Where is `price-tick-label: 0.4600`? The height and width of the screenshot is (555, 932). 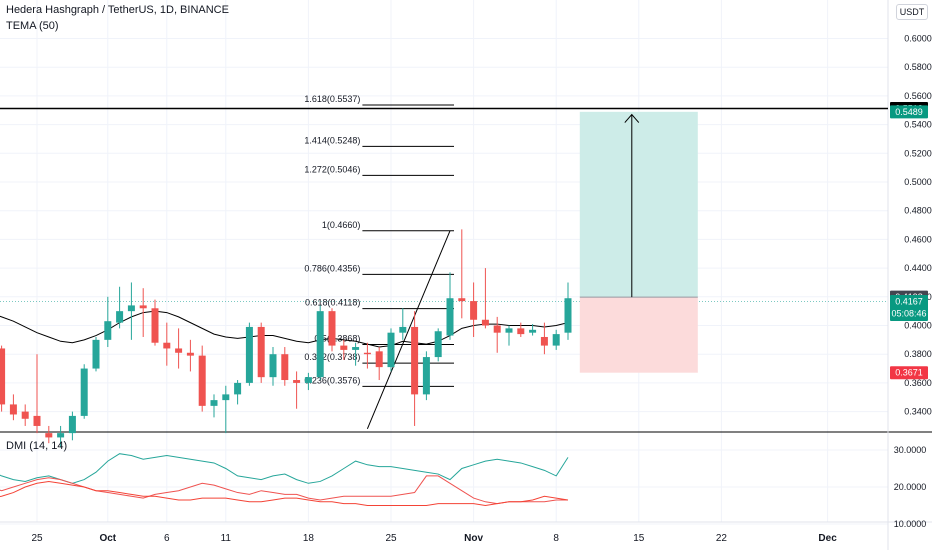 price-tick-label: 0.4600 is located at coordinates (918, 239).